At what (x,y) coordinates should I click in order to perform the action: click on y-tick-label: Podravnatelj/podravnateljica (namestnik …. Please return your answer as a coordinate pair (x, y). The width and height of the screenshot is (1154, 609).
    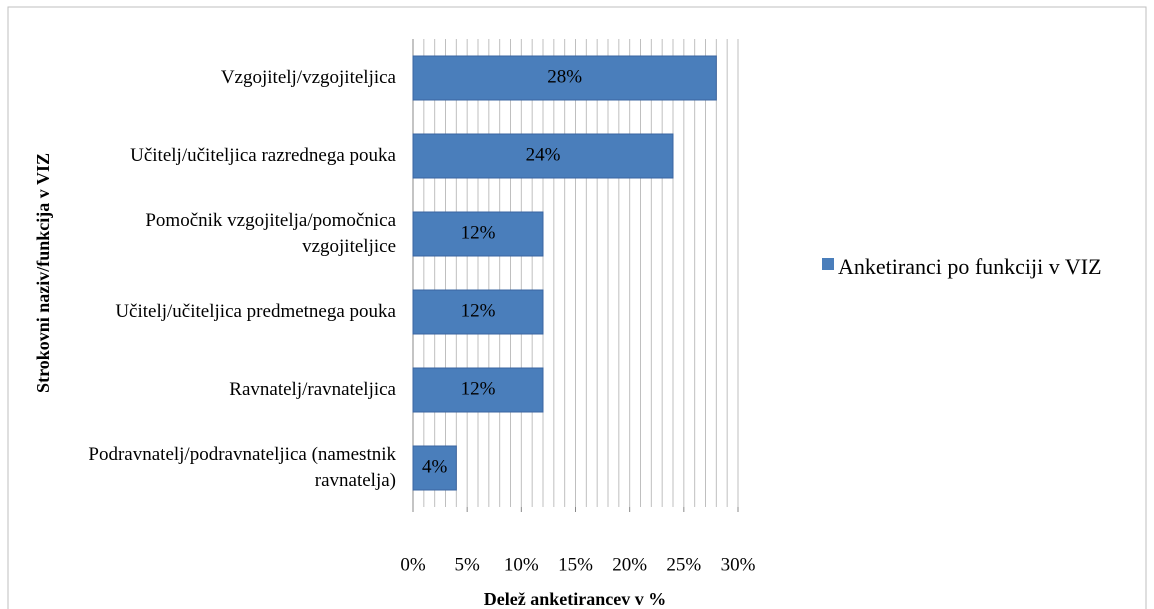
    Looking at the image, I should click on (242, 467).